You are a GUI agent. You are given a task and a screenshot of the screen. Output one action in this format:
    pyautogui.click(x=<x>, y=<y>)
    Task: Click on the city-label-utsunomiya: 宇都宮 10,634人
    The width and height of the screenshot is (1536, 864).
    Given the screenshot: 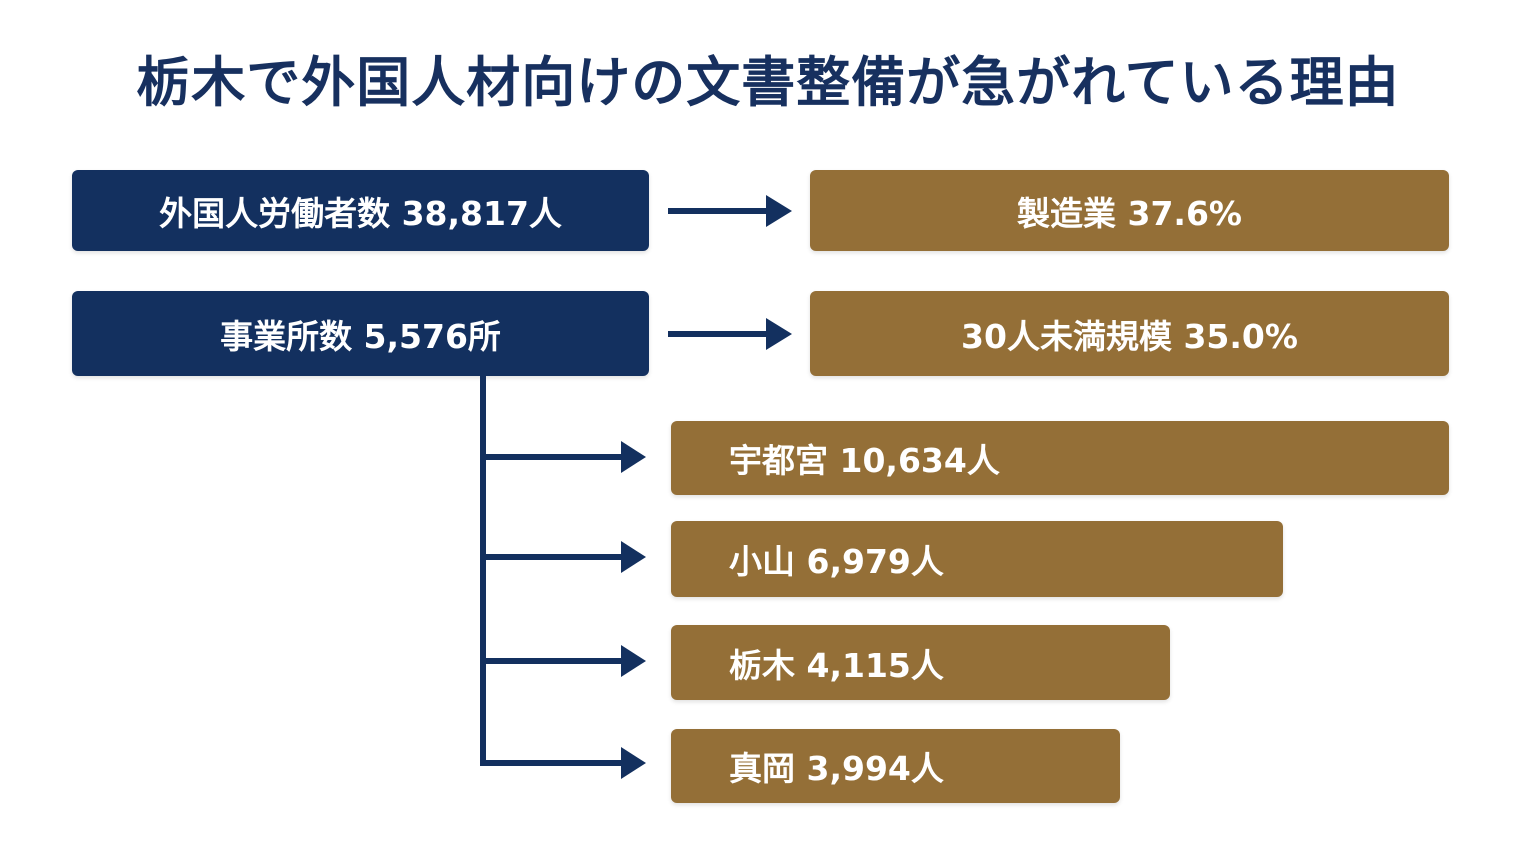 What is the action you would take?
    pyautogui.click(x=864, y=460)
    